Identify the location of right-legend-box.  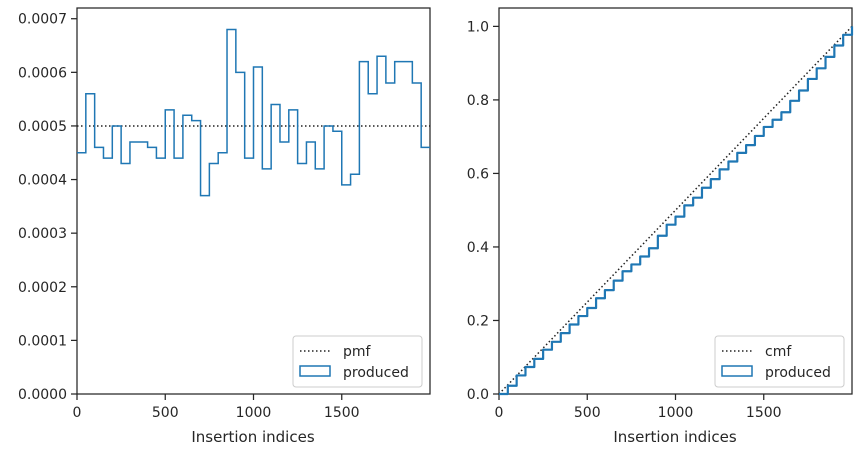
(779, 361).